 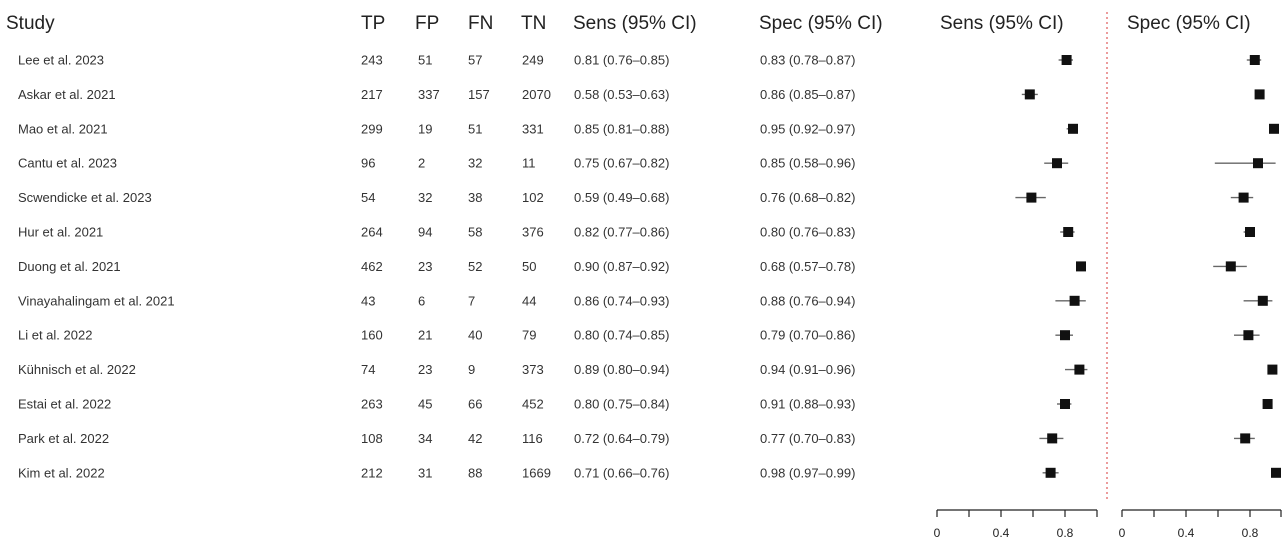 I want to click on spec-forest-marks, so click(x=1247, y=266).